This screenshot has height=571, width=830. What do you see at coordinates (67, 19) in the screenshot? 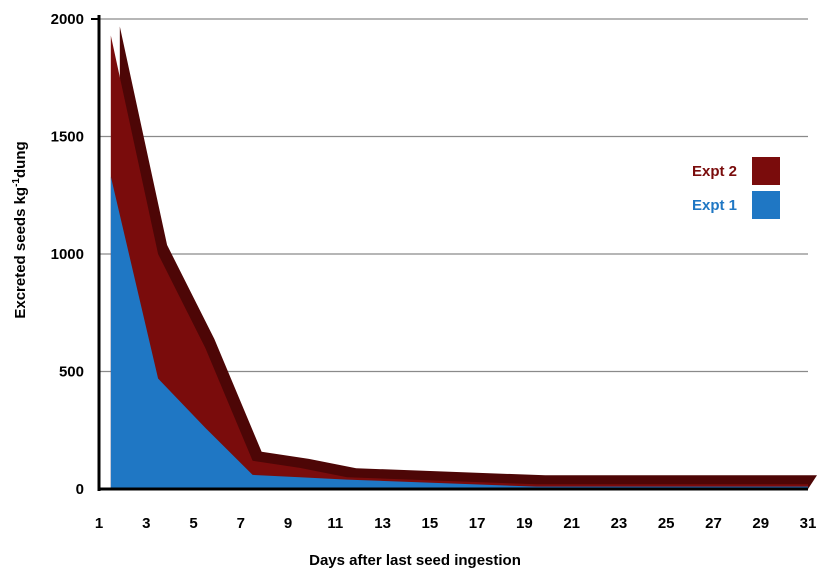
I see `y-tick-label-2000: 2000` at bounding box center [67, 19].